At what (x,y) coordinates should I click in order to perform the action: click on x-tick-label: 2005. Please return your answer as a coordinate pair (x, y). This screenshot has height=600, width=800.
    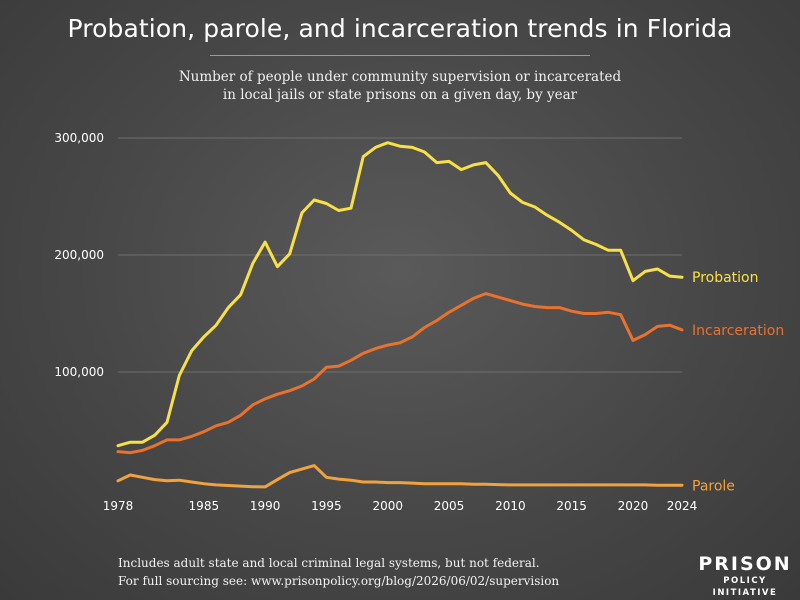
    Looking at the image, I should click on (449, 506).